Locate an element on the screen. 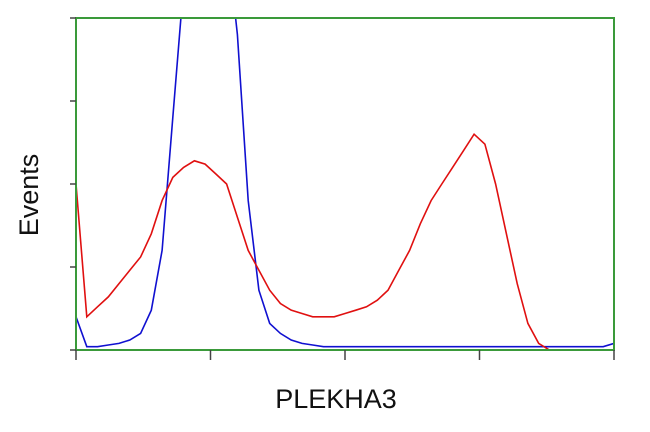  y-axis-label: Events is located at coordinates (29, 195).